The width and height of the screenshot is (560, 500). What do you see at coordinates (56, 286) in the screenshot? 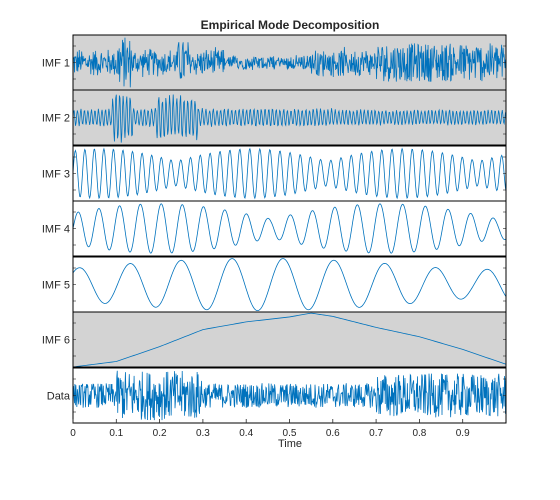
I see `panel-label: IMF 5` at bounding box center [56, 286].